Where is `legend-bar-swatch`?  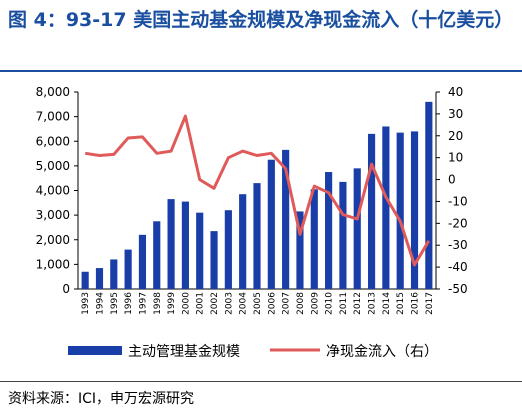 legend-bar-swatch is located at coordinates (95, 350).